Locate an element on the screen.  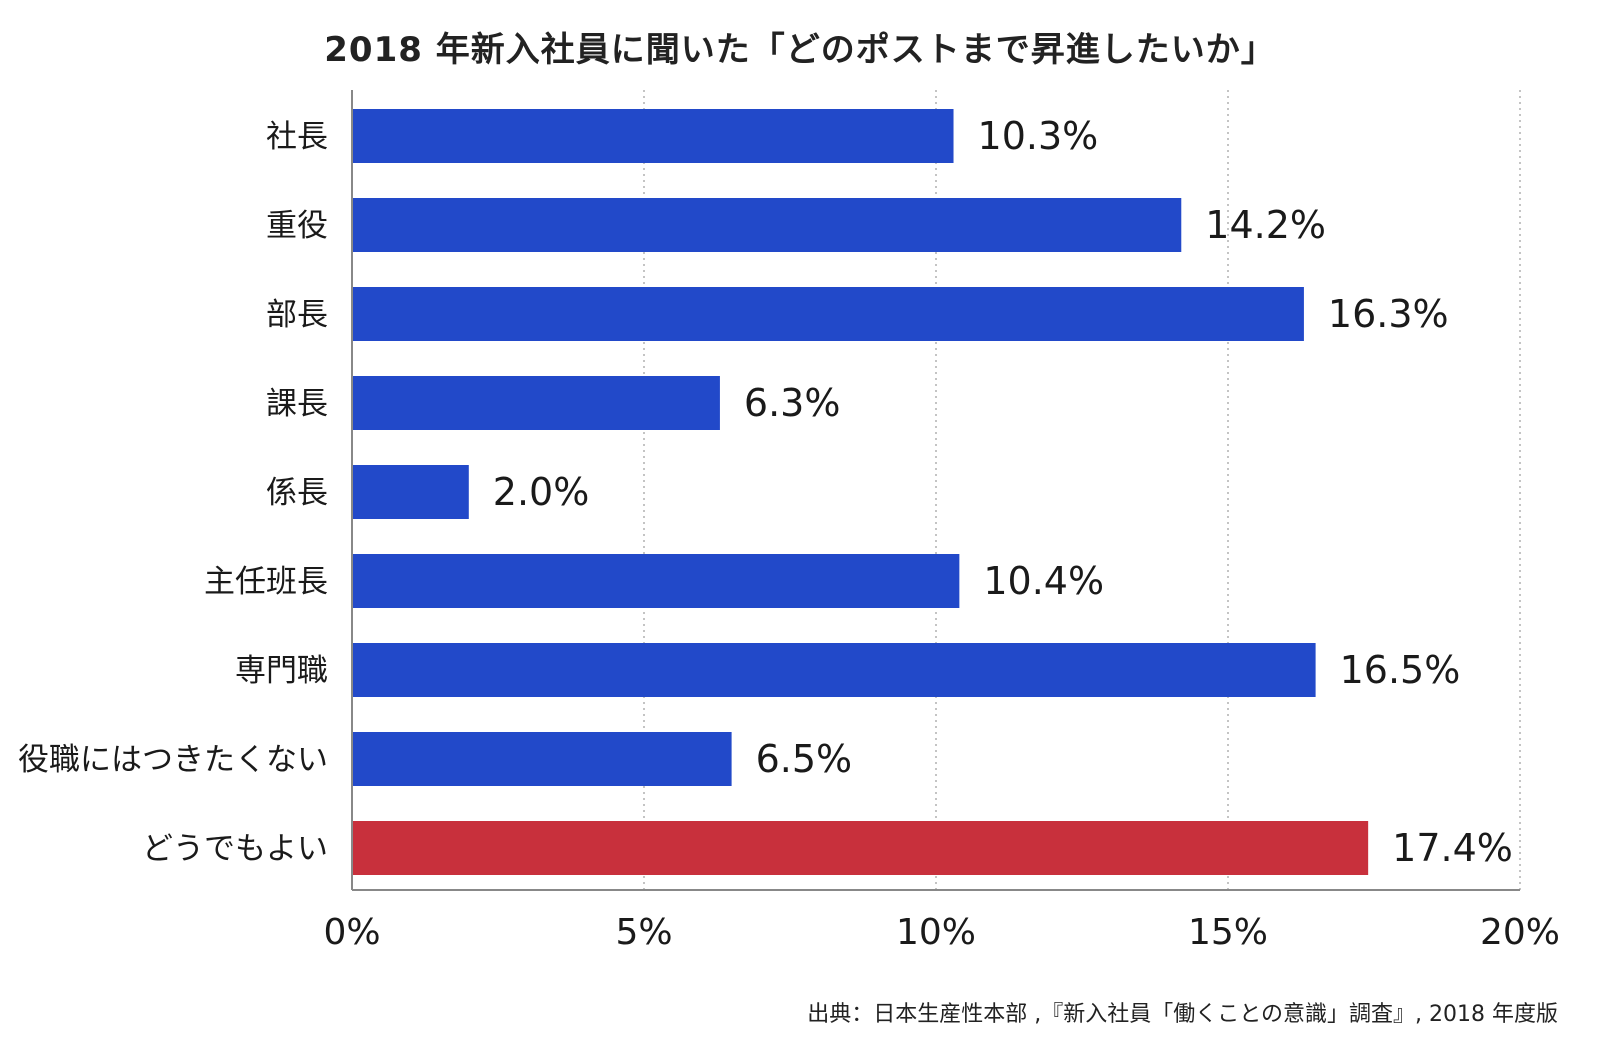
category-label-4: 係長 is located at coordinates (297, 493).